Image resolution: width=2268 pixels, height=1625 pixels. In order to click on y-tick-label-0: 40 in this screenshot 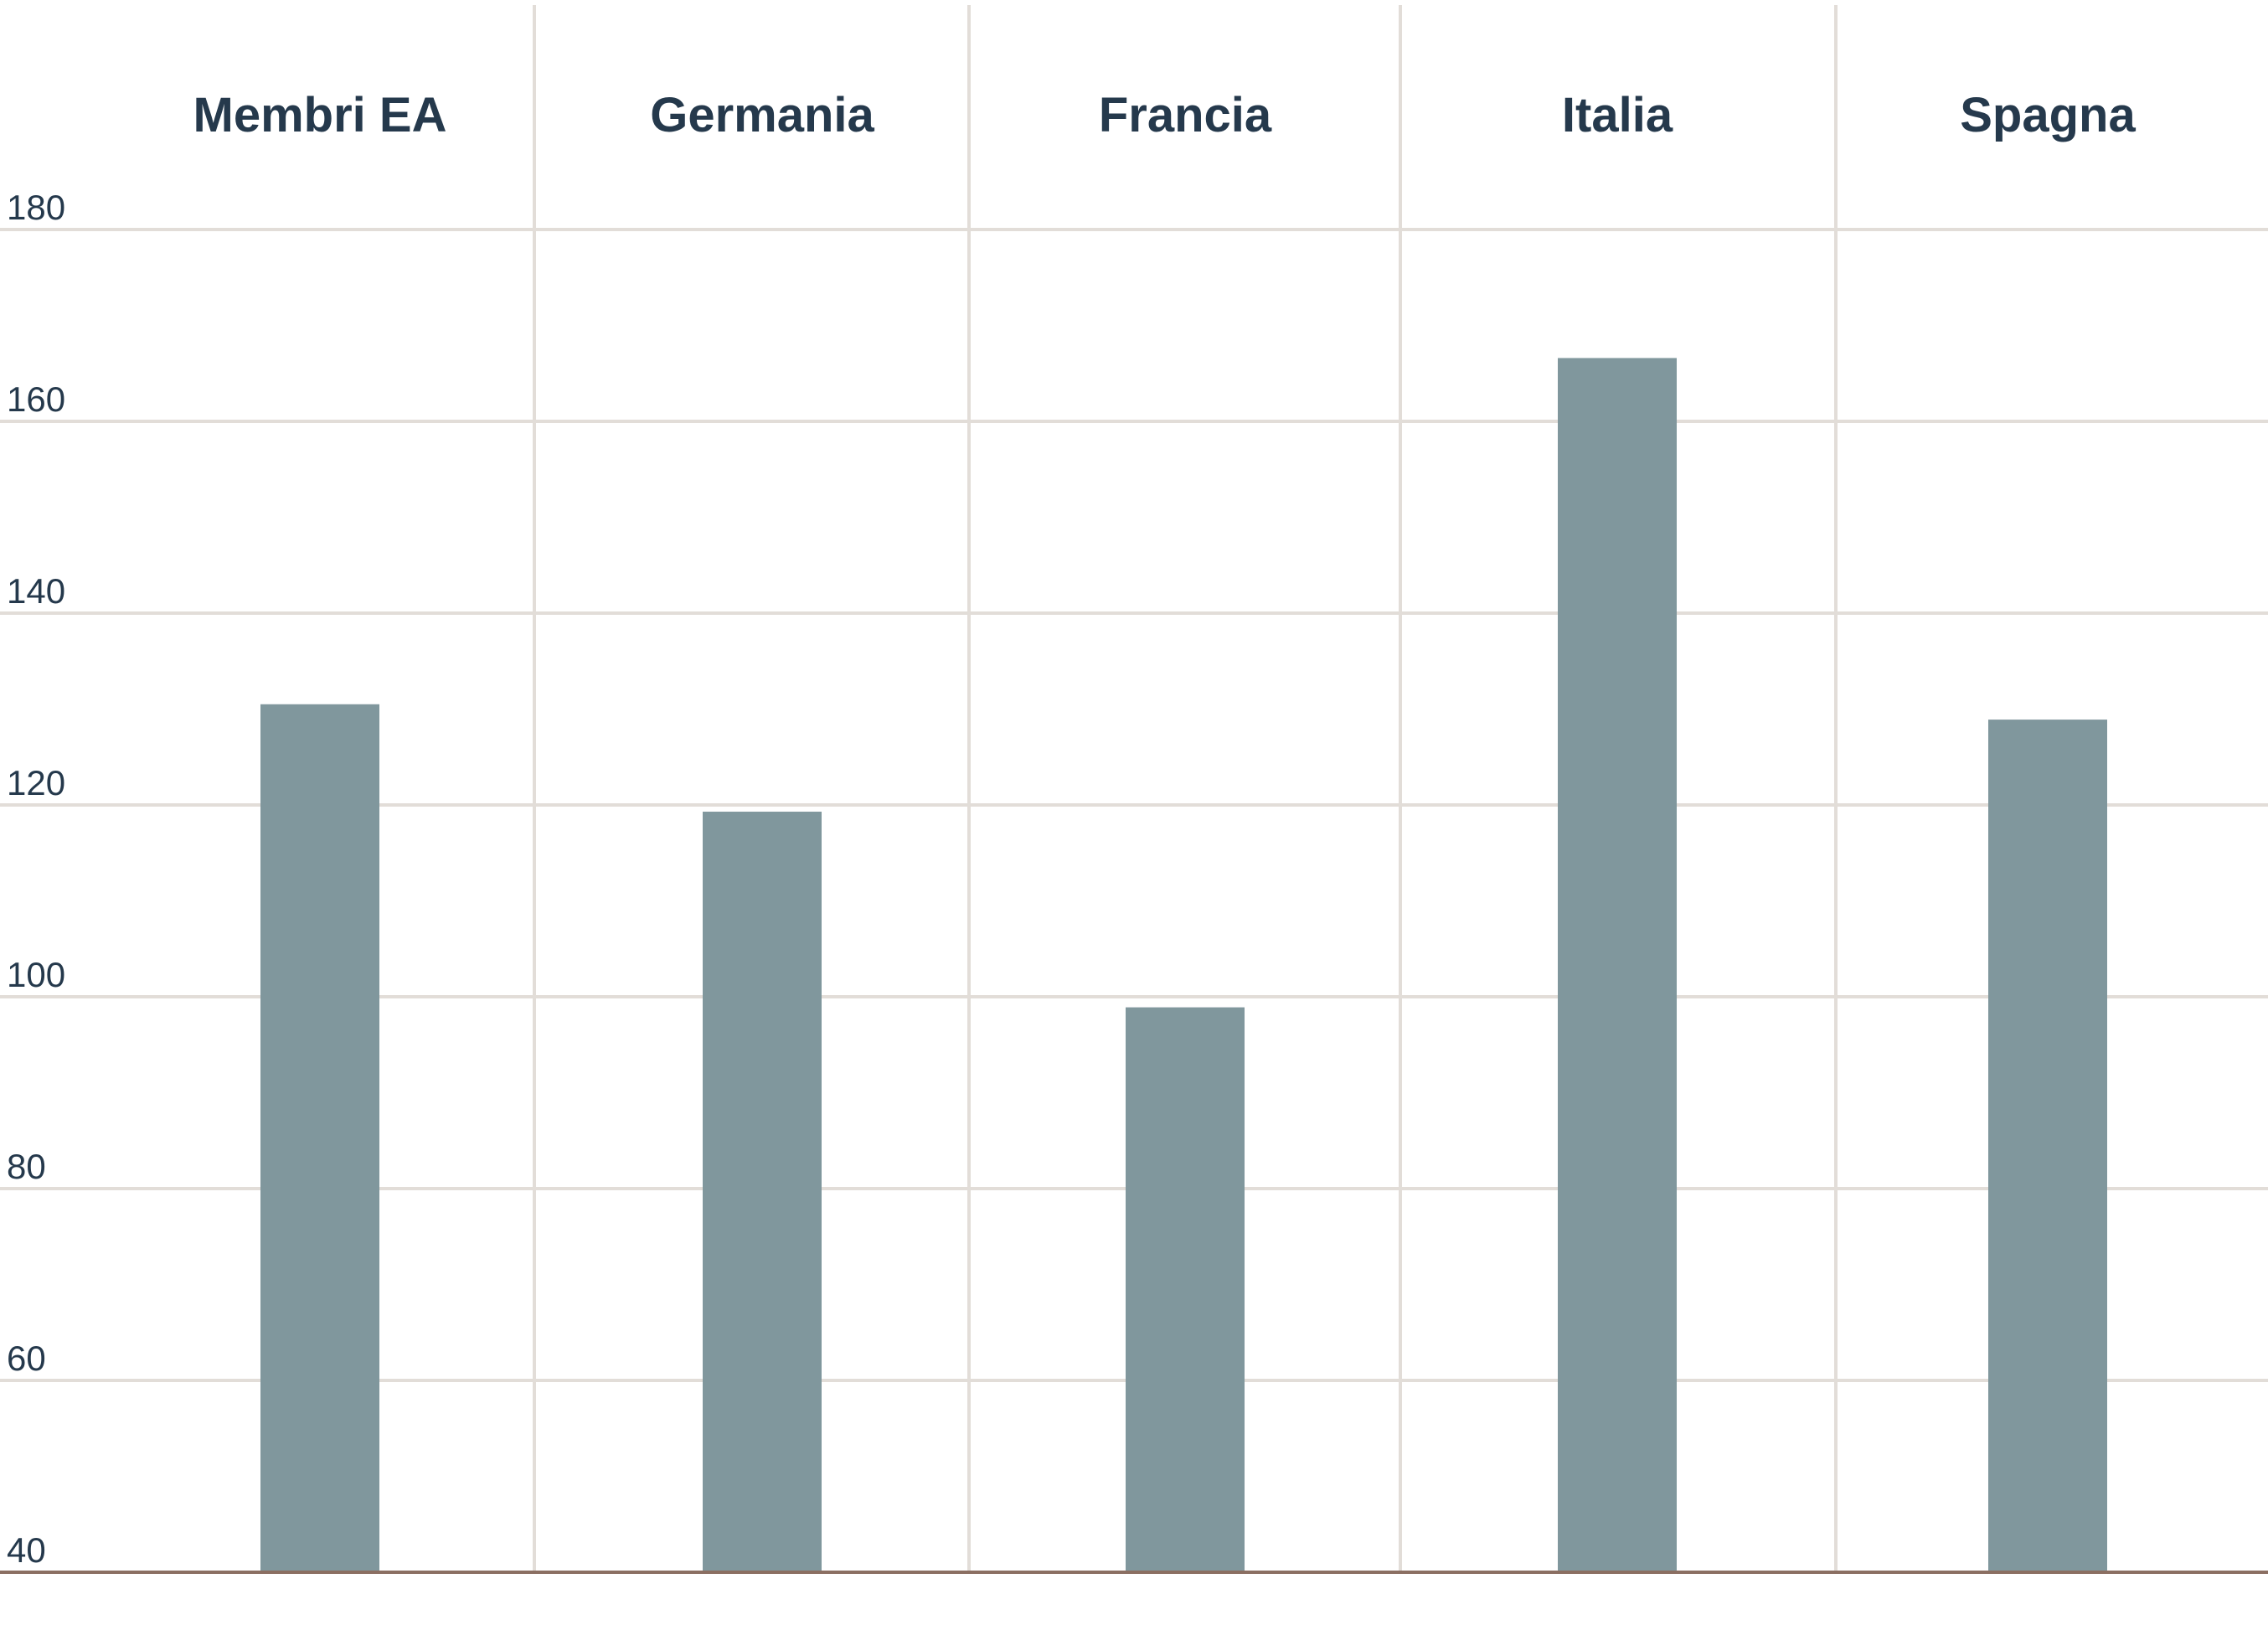, I will do `click(26, 1550)`.